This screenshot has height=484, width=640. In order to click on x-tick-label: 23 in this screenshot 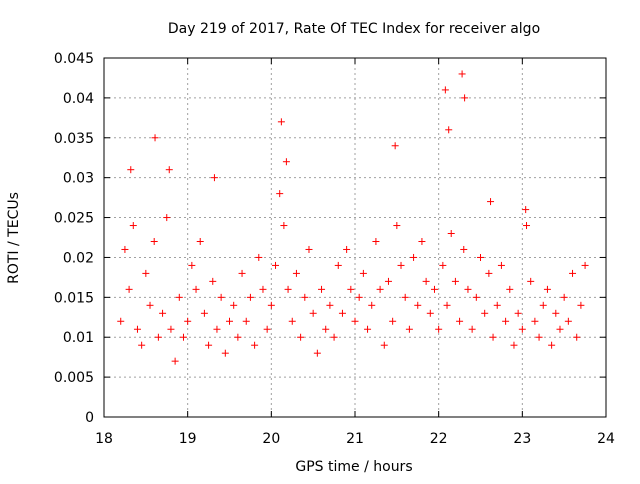, I will do `click(522, 439)`.